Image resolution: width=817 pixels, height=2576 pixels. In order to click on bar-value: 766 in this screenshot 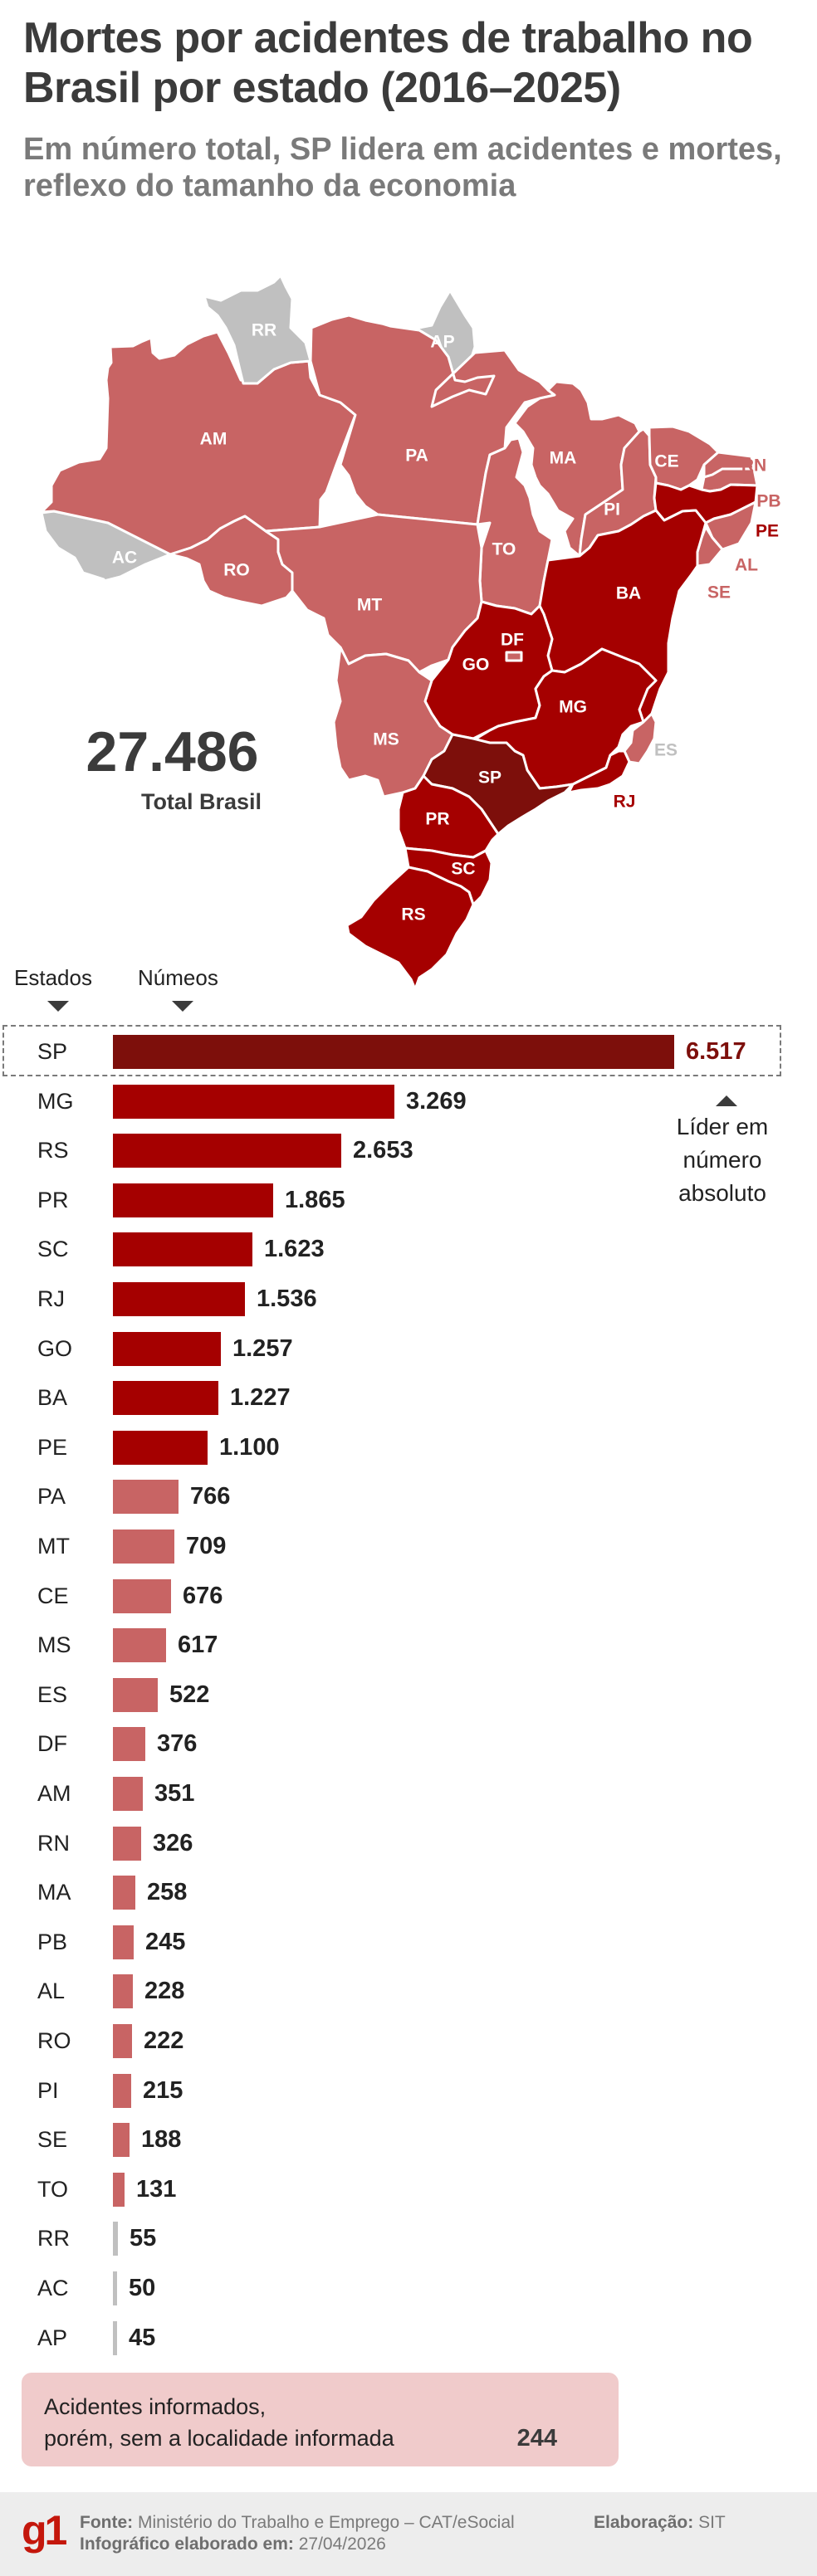, I will do `click(210, 1497)`.